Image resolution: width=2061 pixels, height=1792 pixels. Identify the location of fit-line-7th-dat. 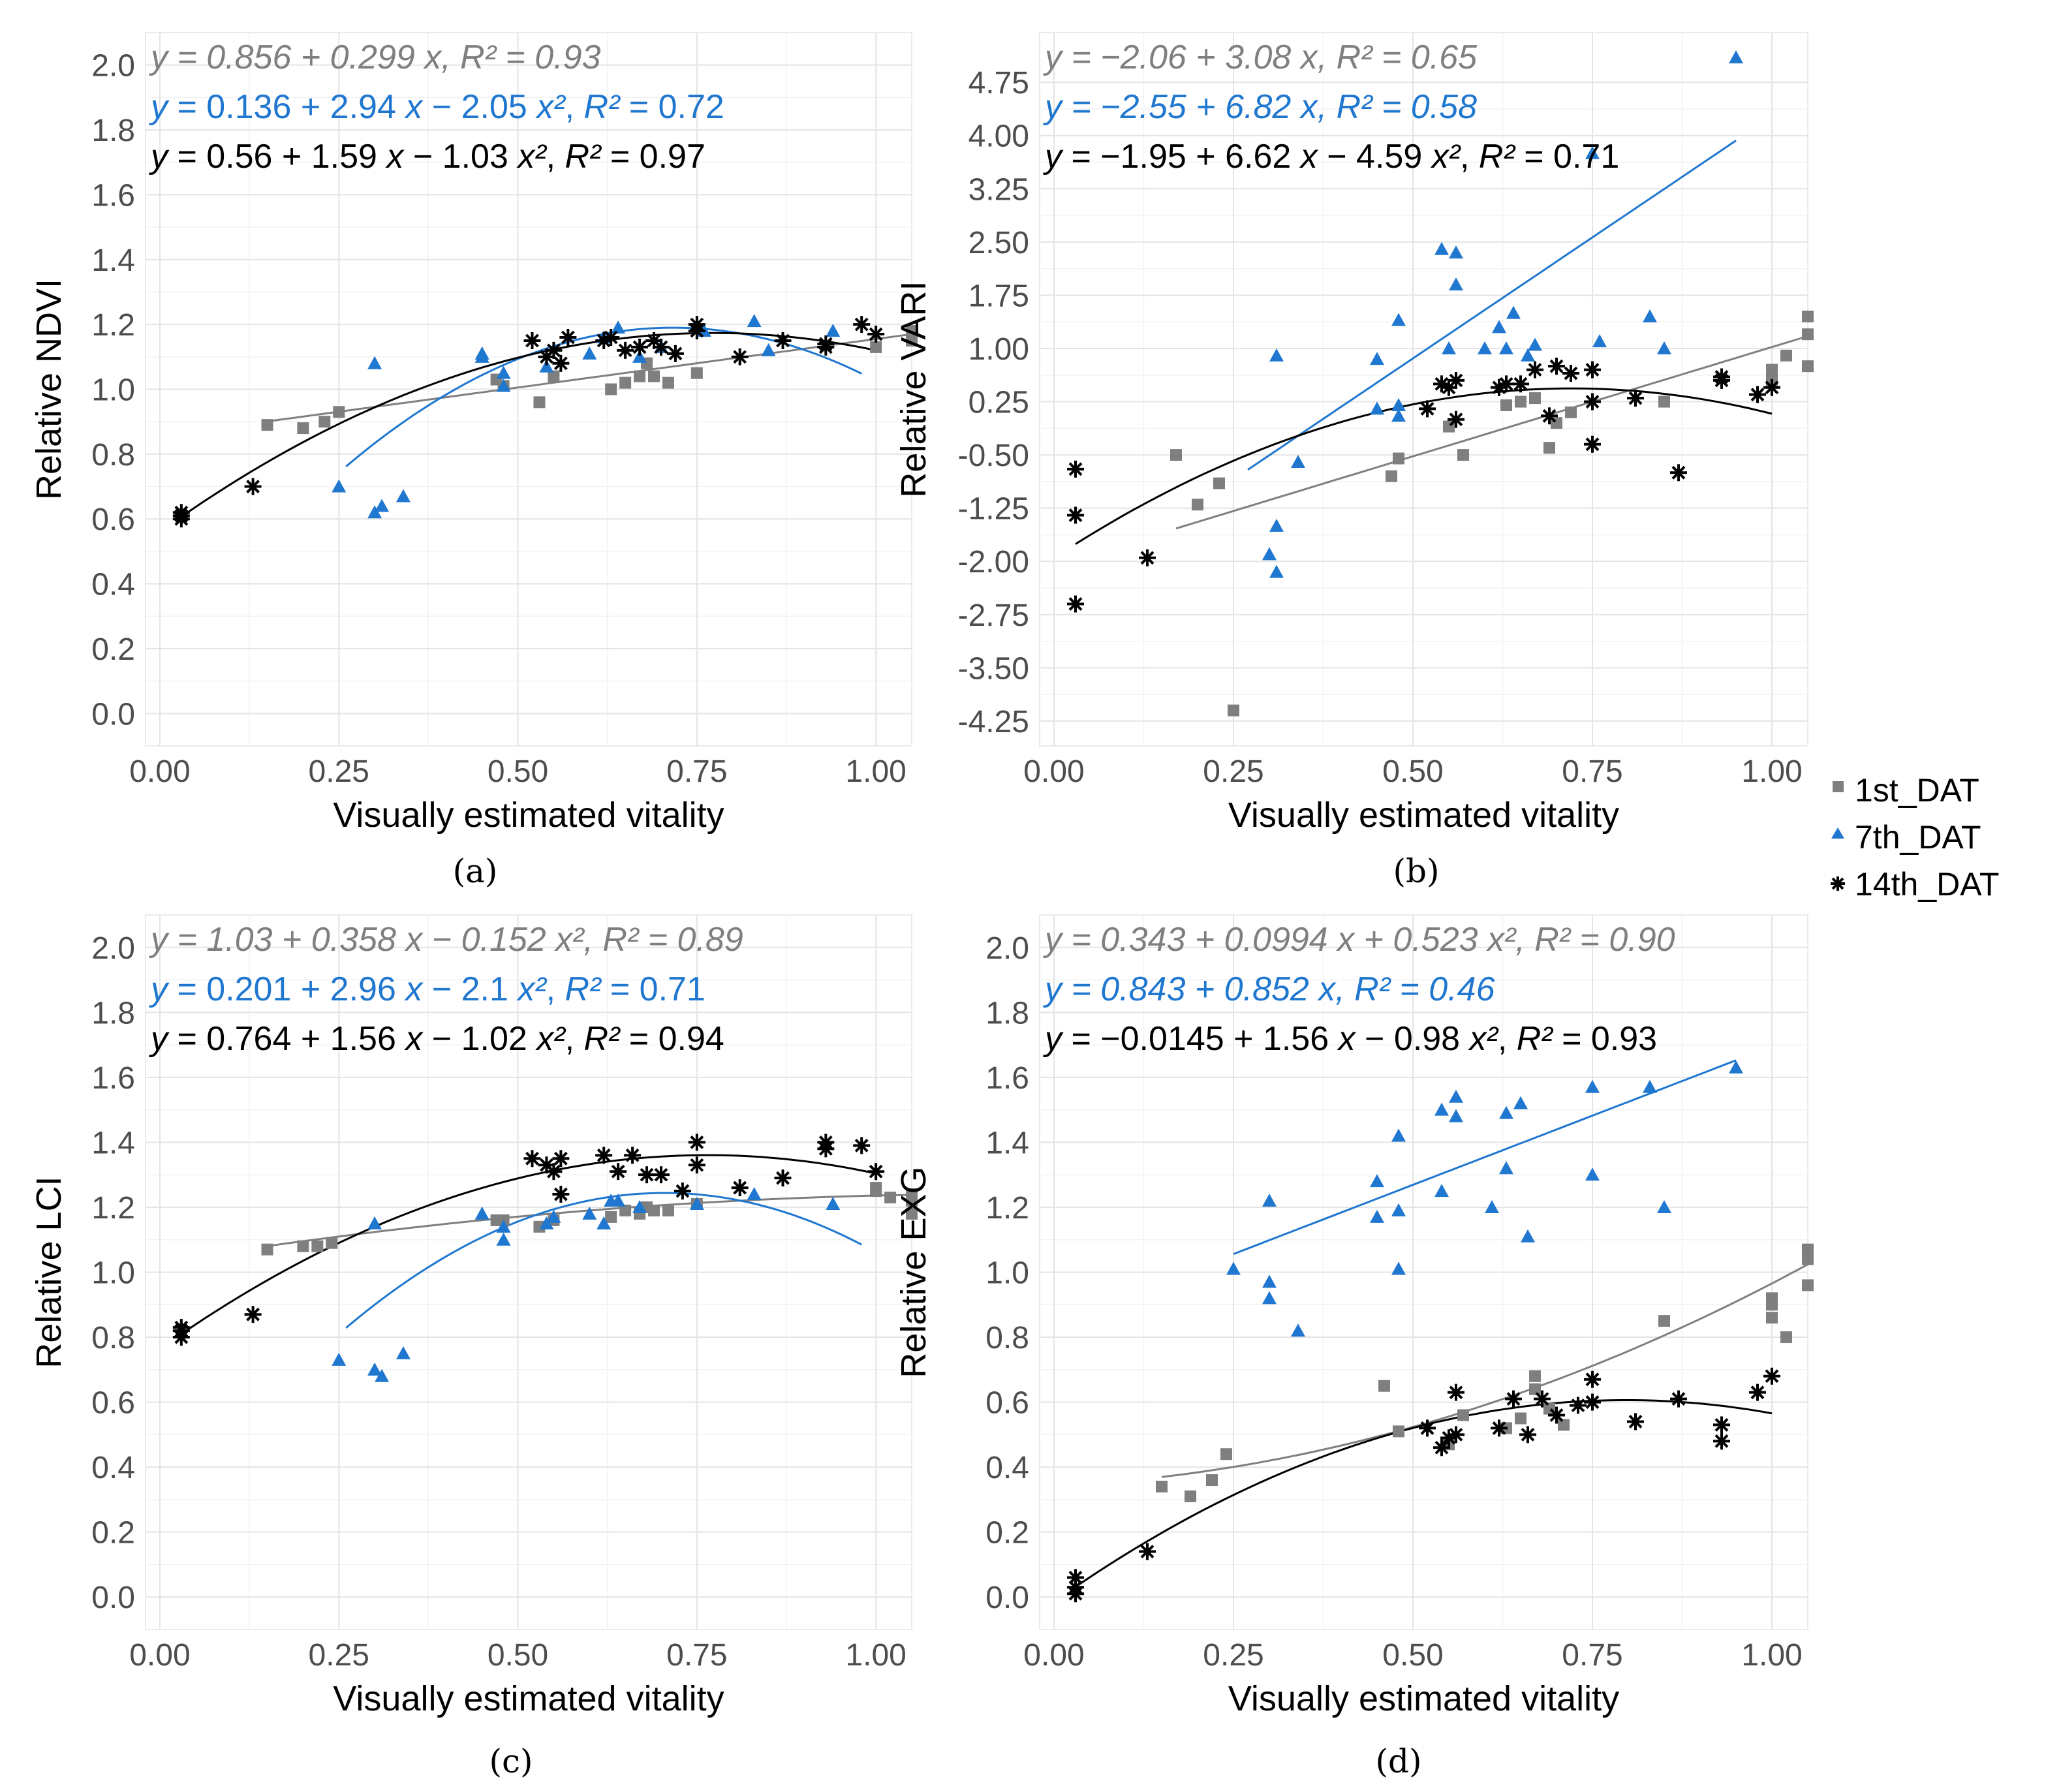
(1492, 305).